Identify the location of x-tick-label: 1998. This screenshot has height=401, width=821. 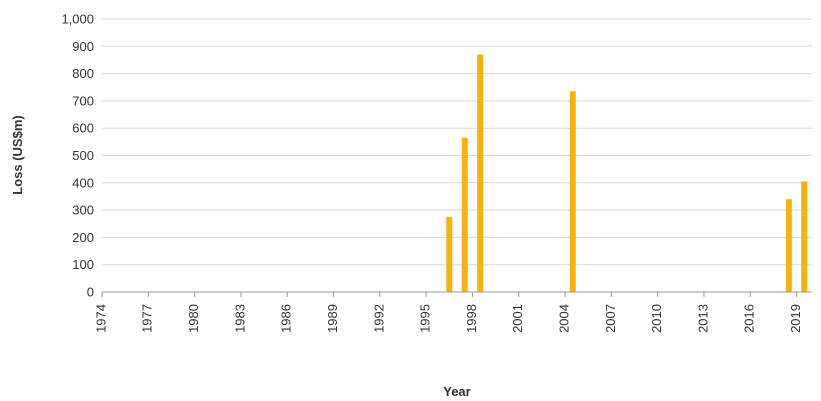
(471, 318).